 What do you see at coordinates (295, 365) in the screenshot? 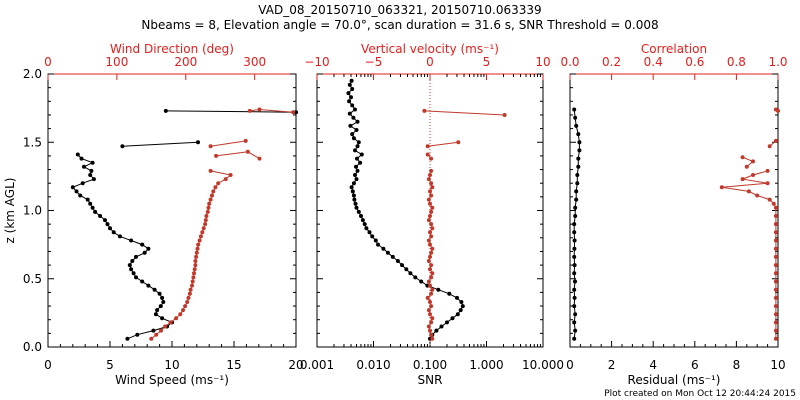
I see `bottom-tick-label: 20` at bounding box center [295, 365].